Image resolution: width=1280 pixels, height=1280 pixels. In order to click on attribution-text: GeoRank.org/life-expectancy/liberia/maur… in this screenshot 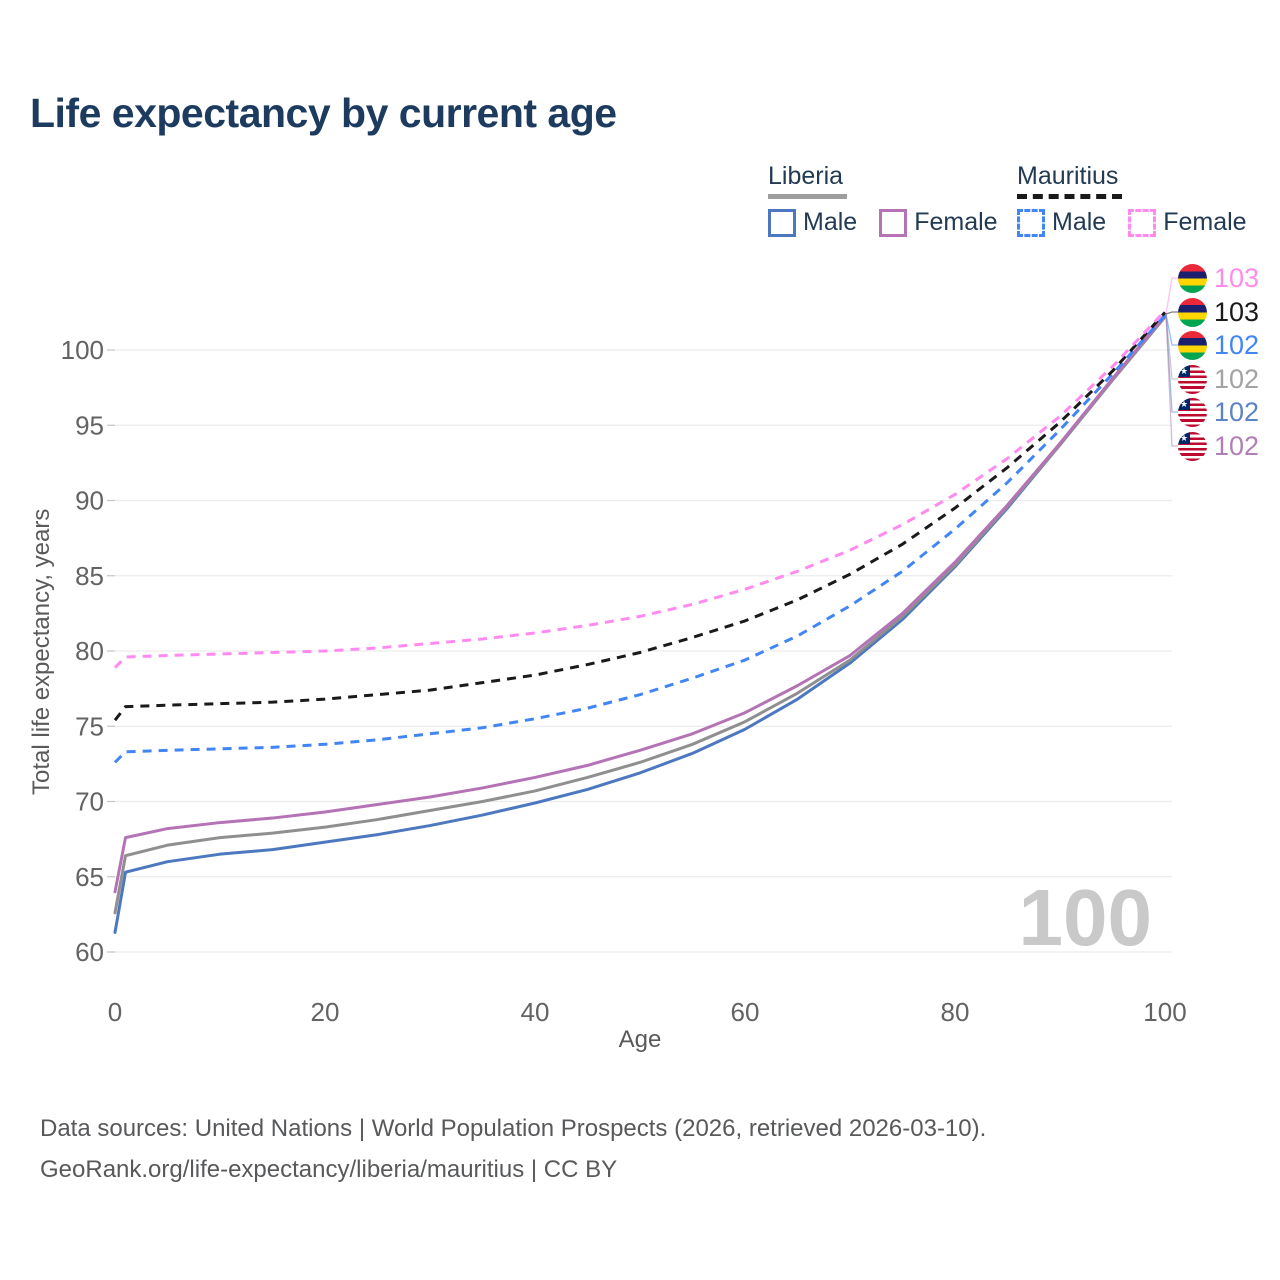, I will do `click(329, 1169)`.